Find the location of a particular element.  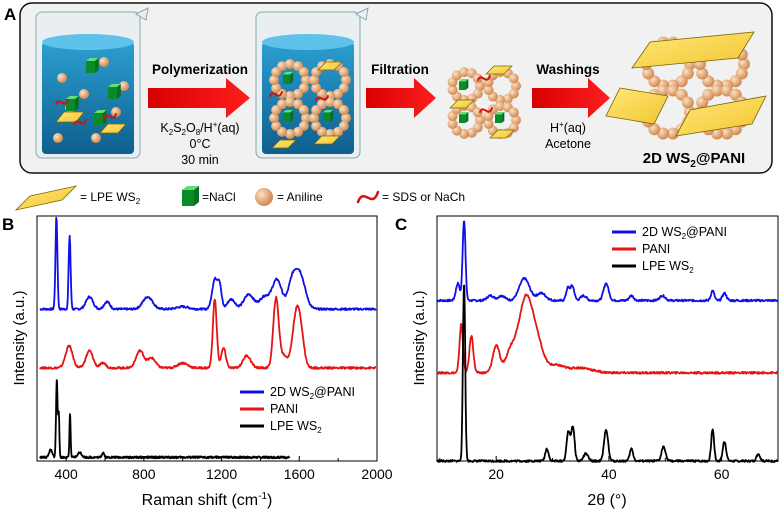

x-tick-label: 1200 is located at coordinates (221, 474).